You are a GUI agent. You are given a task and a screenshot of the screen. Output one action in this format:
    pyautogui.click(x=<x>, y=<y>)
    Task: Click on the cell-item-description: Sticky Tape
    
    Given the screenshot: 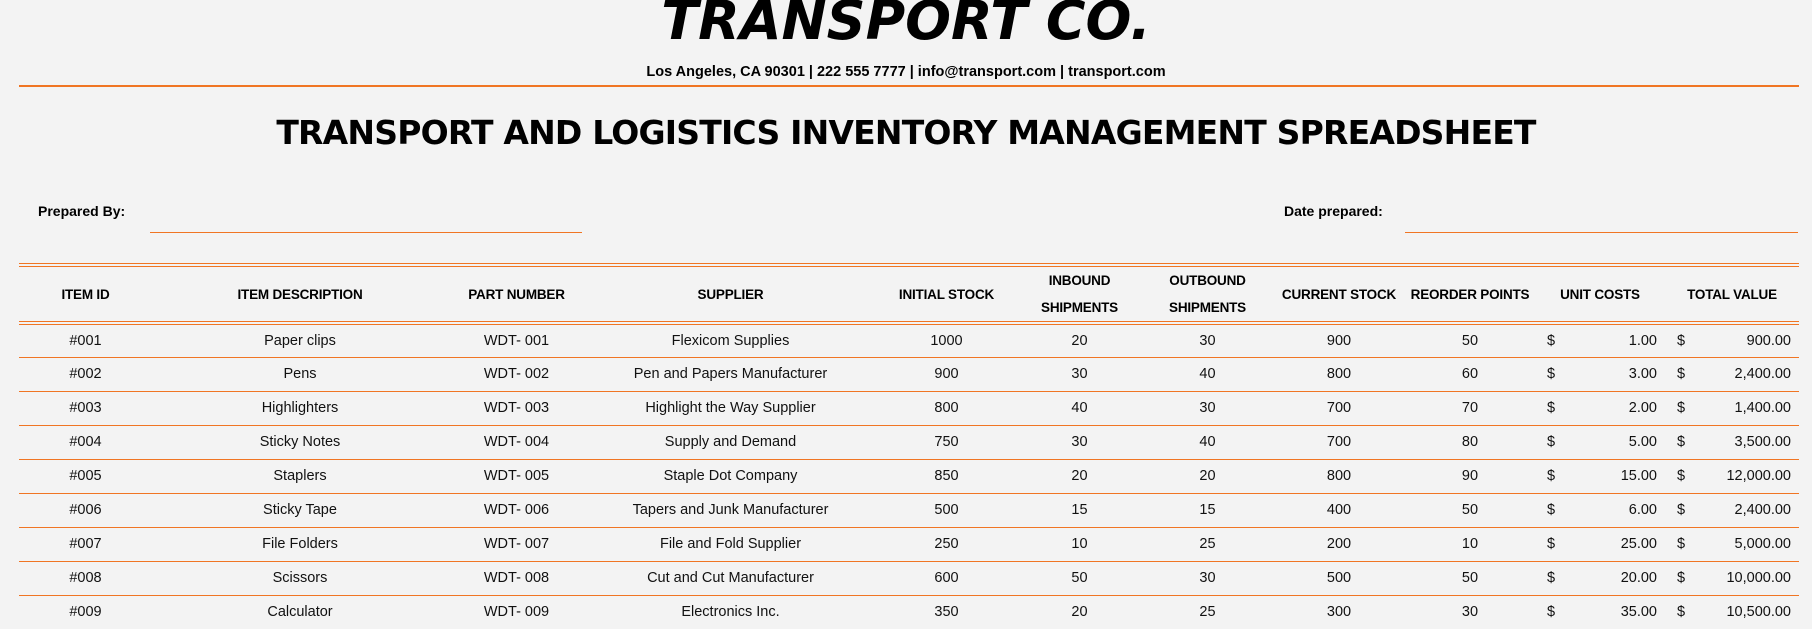 What is the action you would take?
    pyautogui.click(x=300, y=510)
    